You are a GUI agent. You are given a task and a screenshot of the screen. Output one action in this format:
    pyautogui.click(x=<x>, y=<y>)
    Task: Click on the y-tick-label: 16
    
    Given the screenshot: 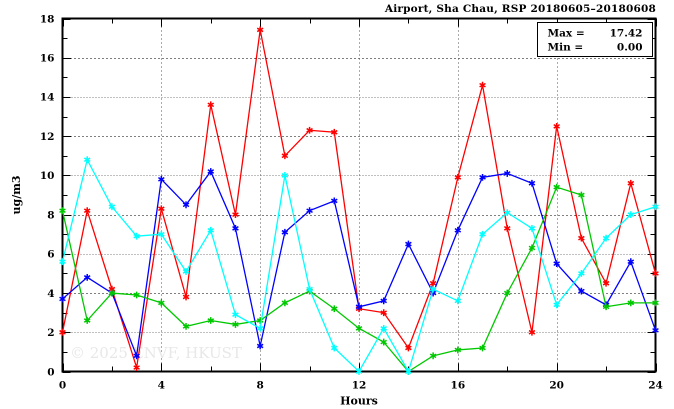 What is the action you would take?
    pyautogui.click(x=47, y=59)
    